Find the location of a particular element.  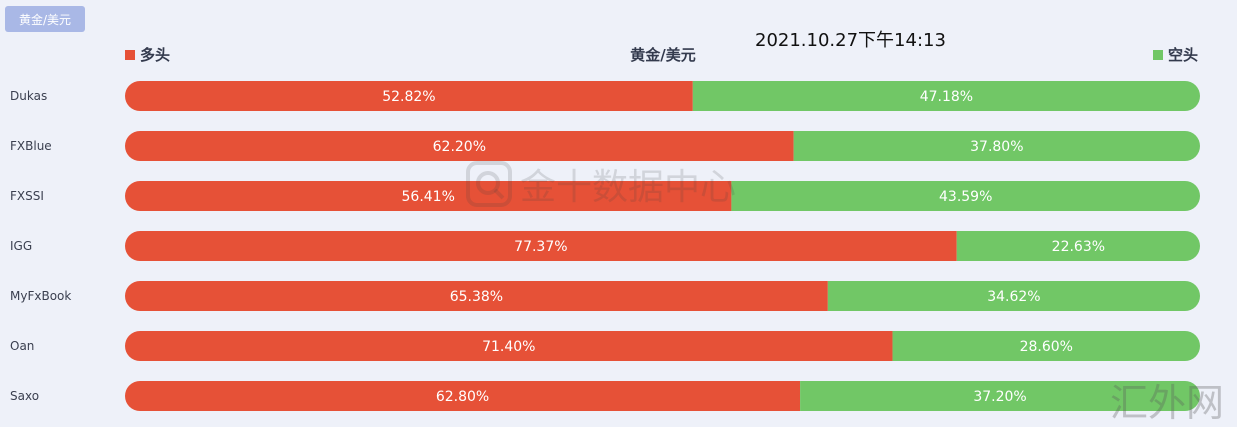

data-label-short: 47.18% is located at coordinates (946, 97).